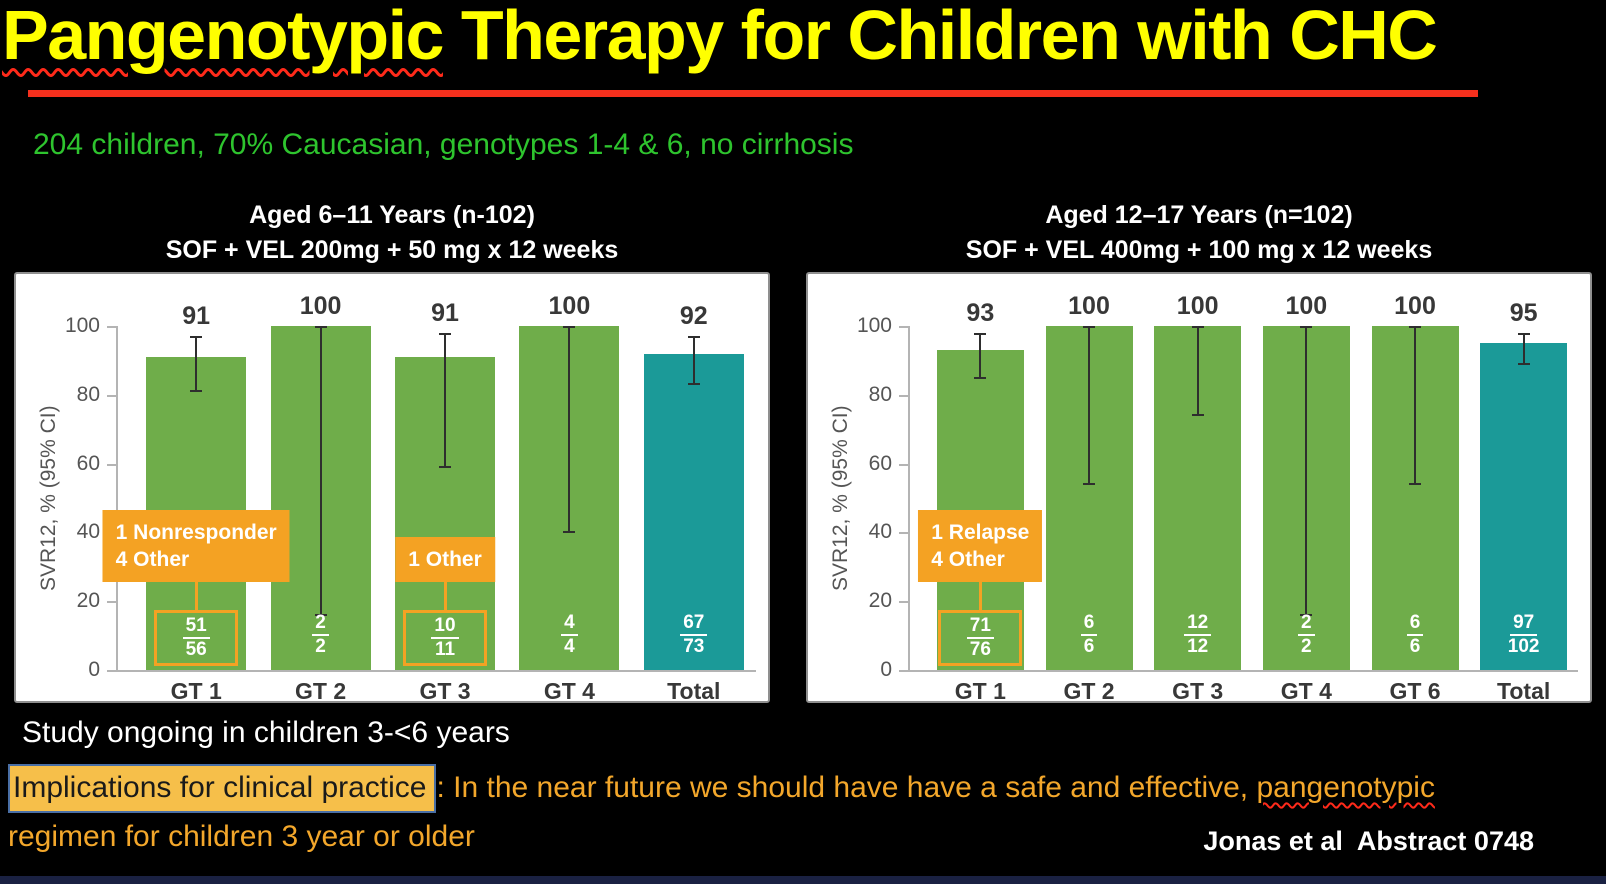 The height and width of the screenshot is (884, 1606). Describe the element at coordinates (223, 37) in the screenshot. I see `slide-title-word-pangenotypic: Pangenotypic` at that location.